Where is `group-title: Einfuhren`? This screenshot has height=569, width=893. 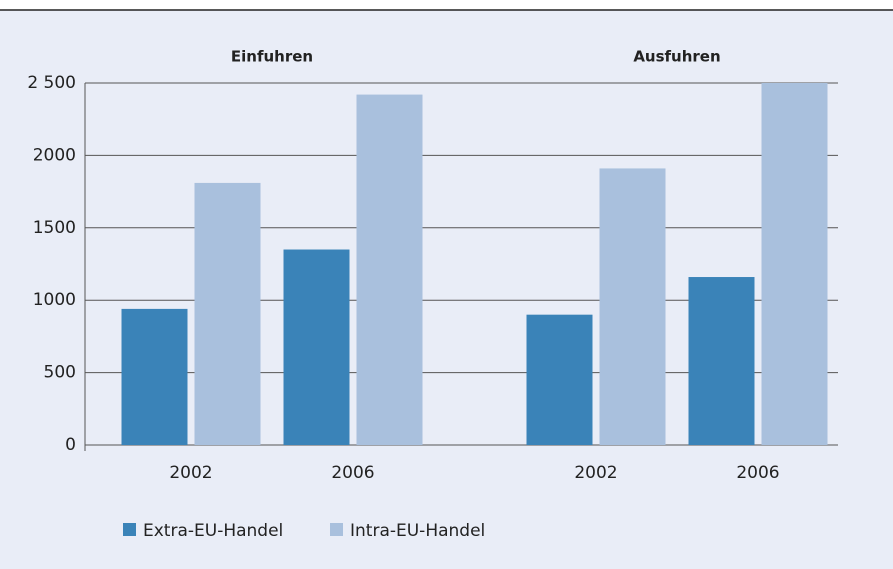 group-title: Einfuhren is located at coordinates (272, 57).